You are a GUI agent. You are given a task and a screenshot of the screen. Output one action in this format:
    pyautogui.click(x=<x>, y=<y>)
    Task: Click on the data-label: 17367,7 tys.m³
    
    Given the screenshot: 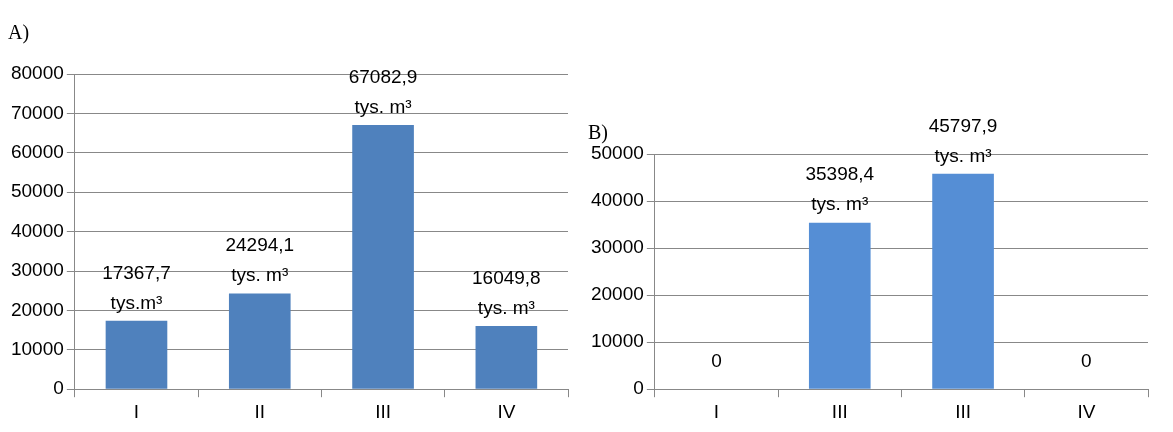 What is the action you would take?
    pyautogui.click(x=136, y=287)
    